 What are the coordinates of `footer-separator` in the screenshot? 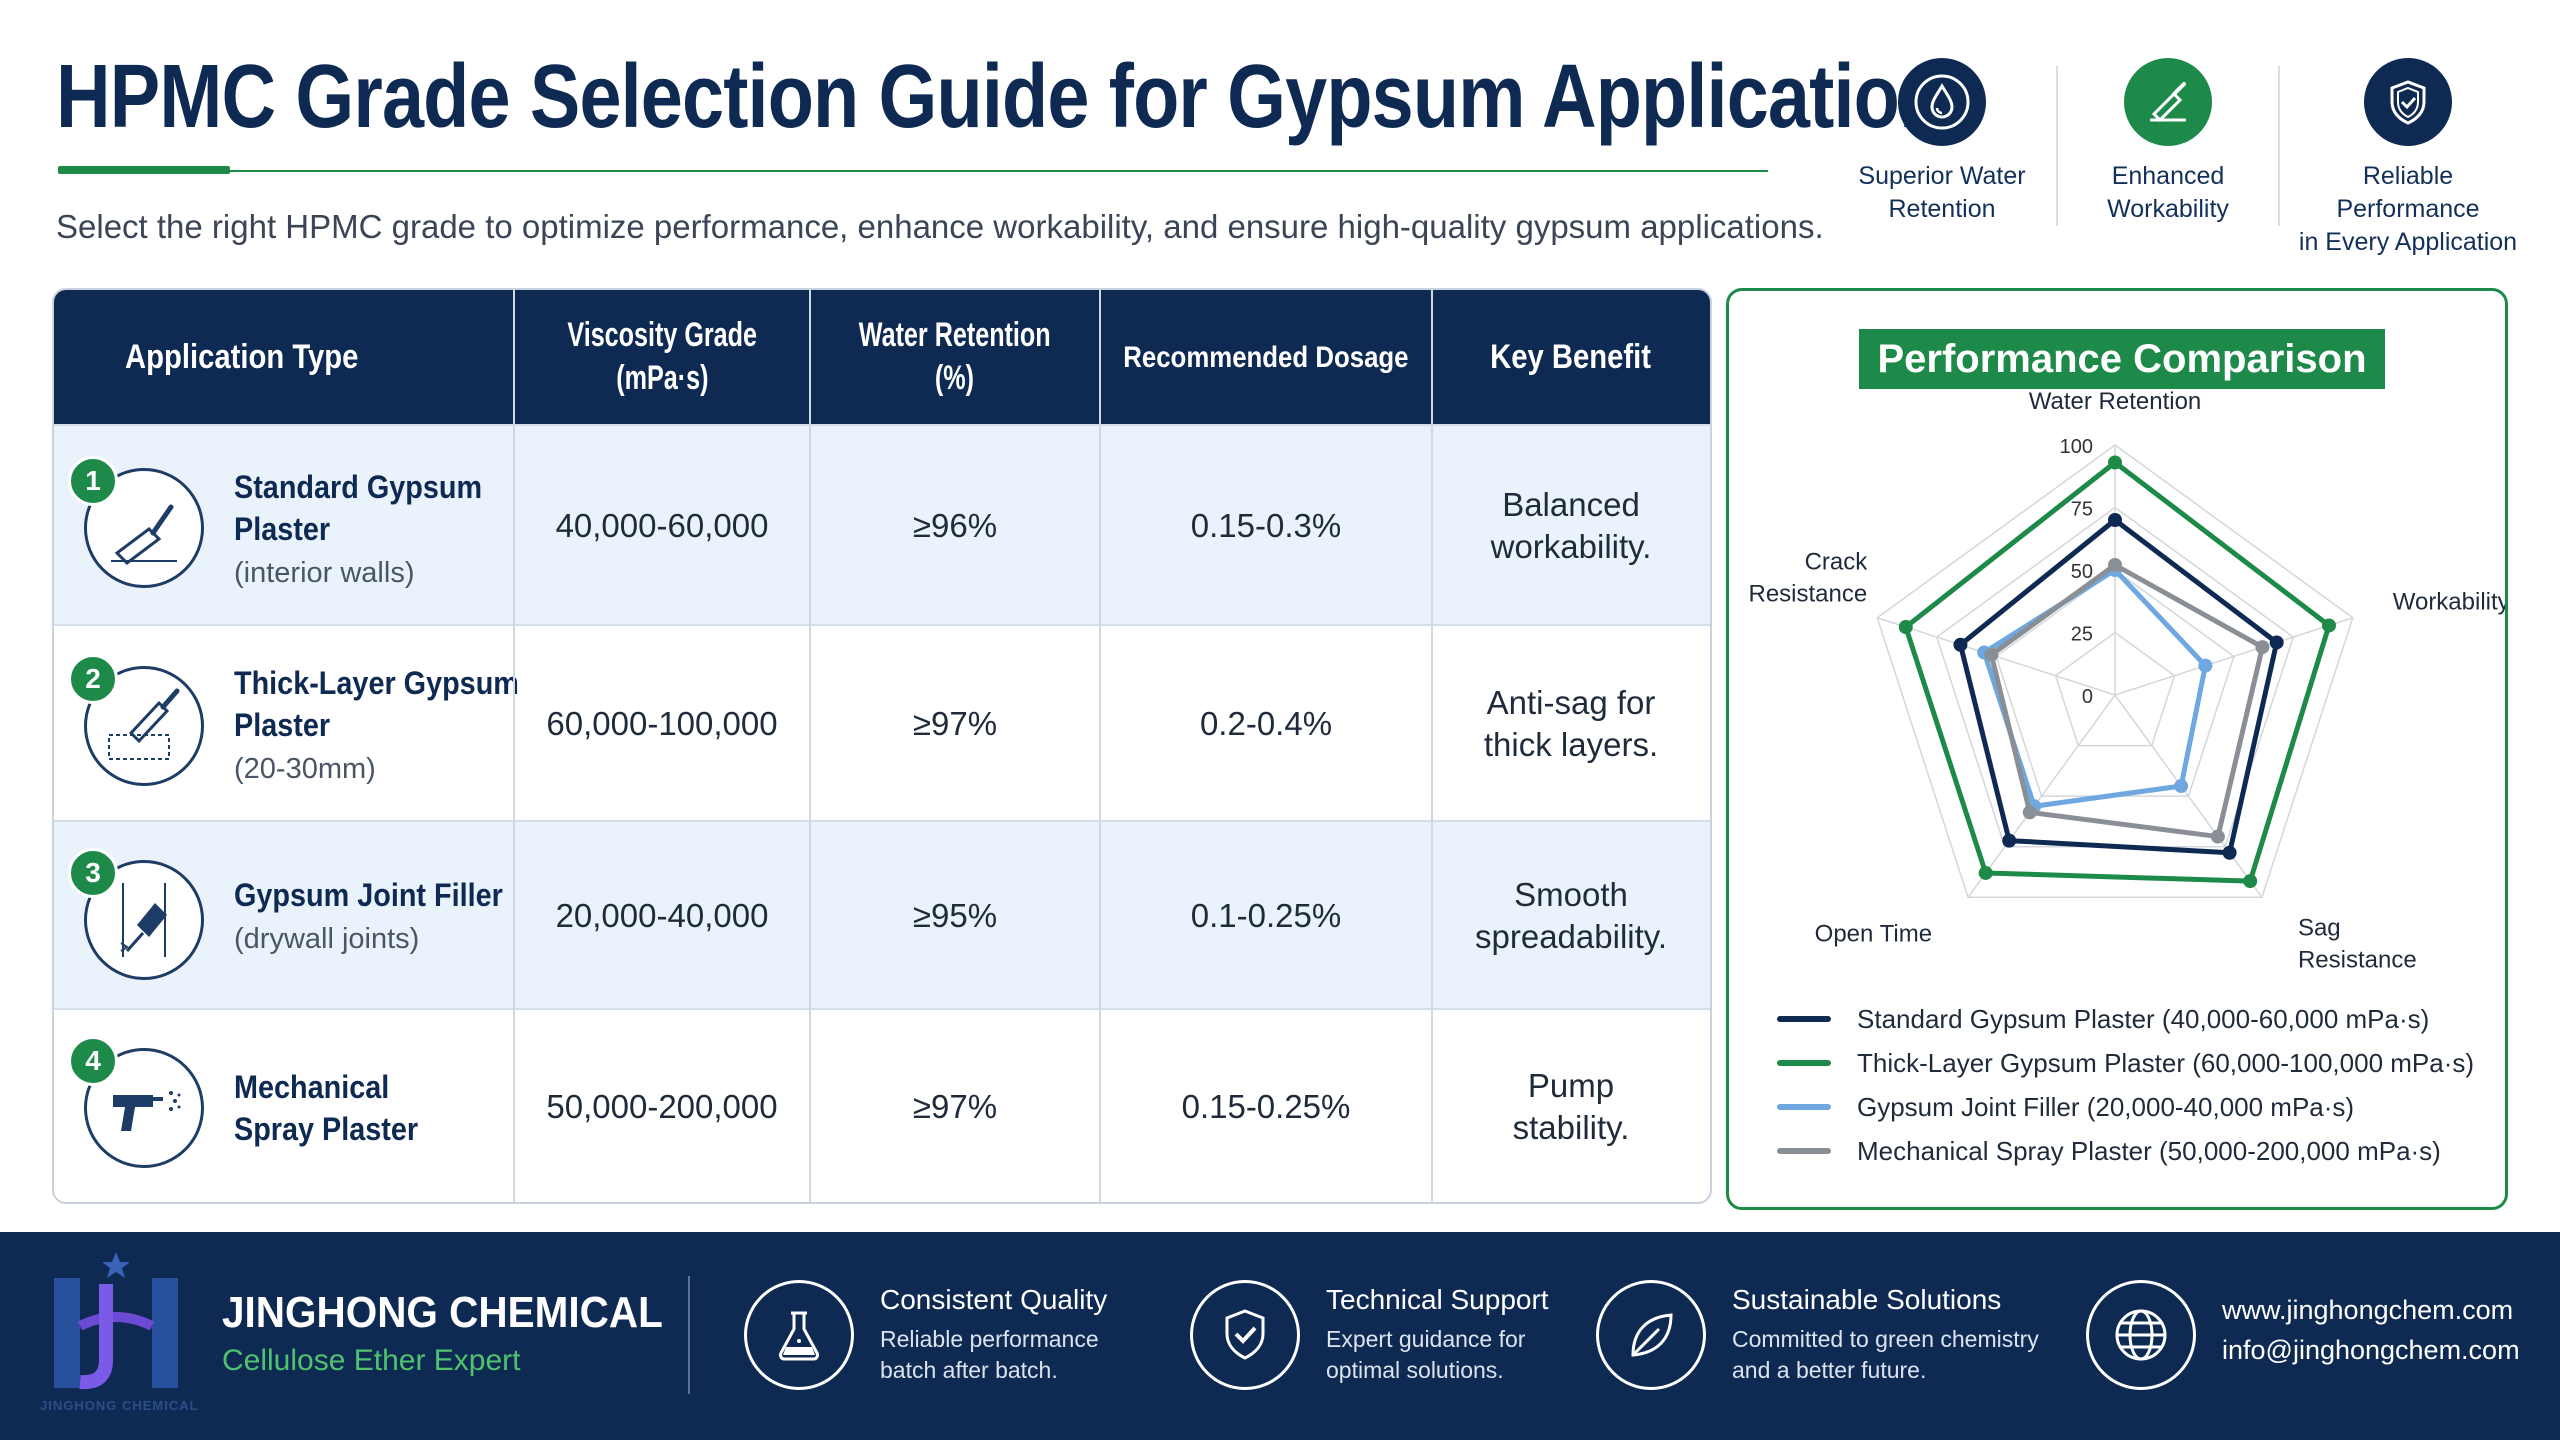 It's located at (689, 1335).